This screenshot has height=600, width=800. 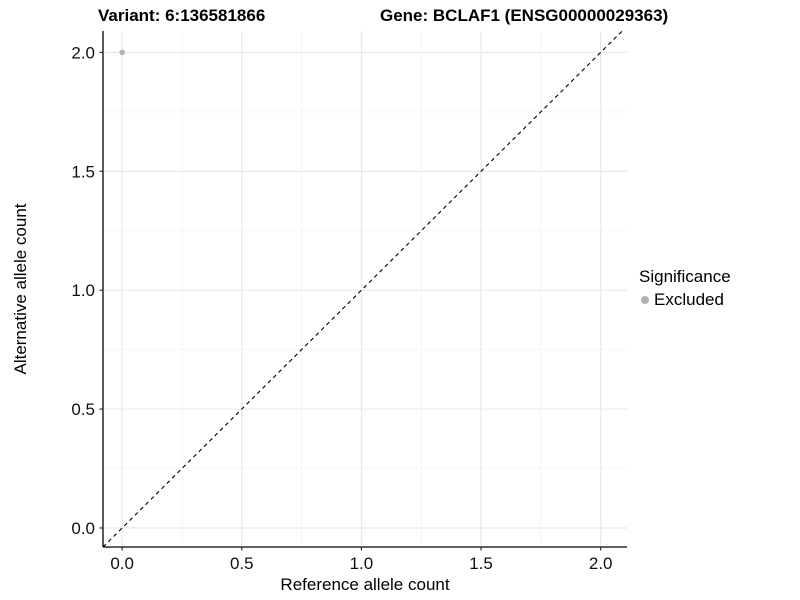 I want to click on plot-title-gene: Gene: BCLAF1 (ENSG00000029363), so click(x=524, y=15).